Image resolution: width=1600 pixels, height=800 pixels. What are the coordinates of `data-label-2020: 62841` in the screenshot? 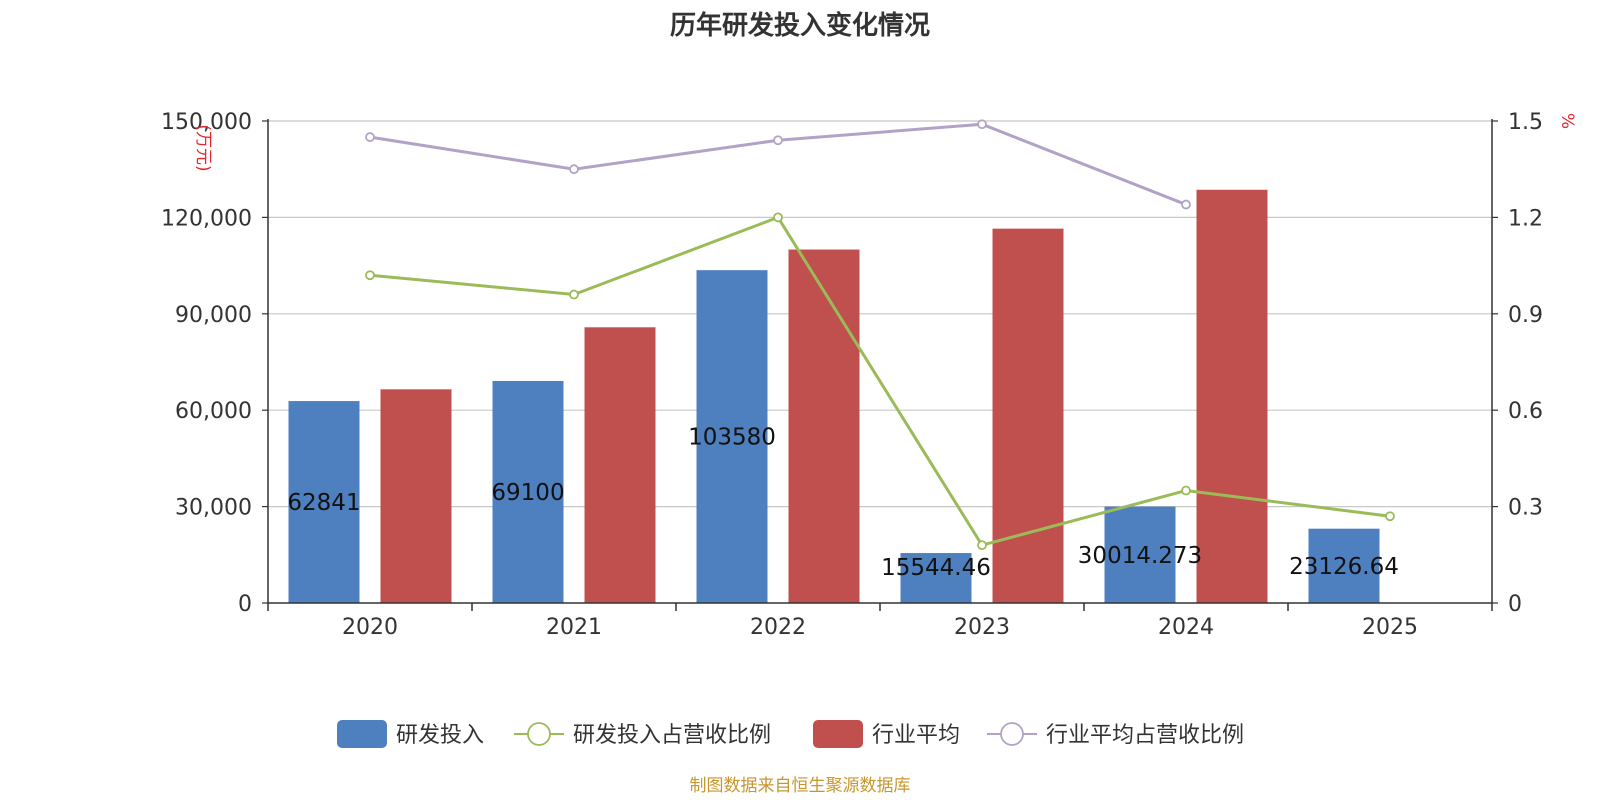 It's located at (323, 503).